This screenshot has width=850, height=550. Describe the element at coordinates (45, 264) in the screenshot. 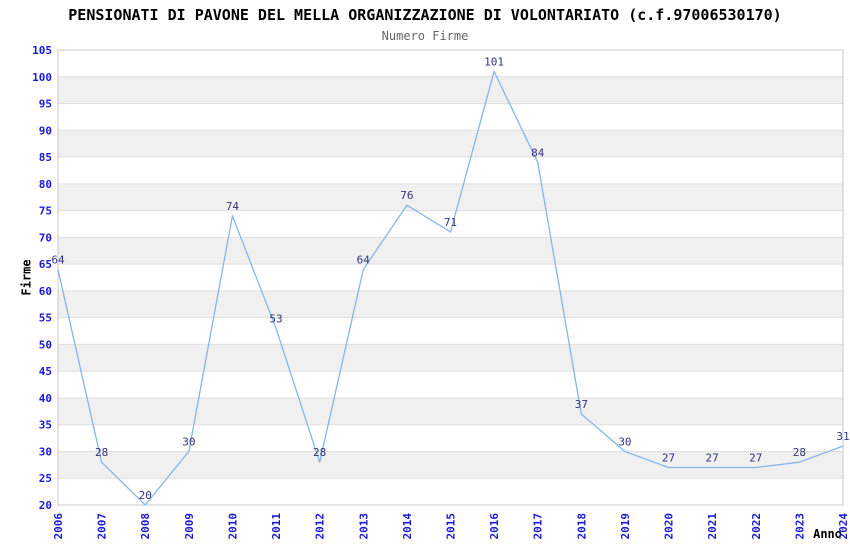

I see `y-tick-label: 65` at that location.